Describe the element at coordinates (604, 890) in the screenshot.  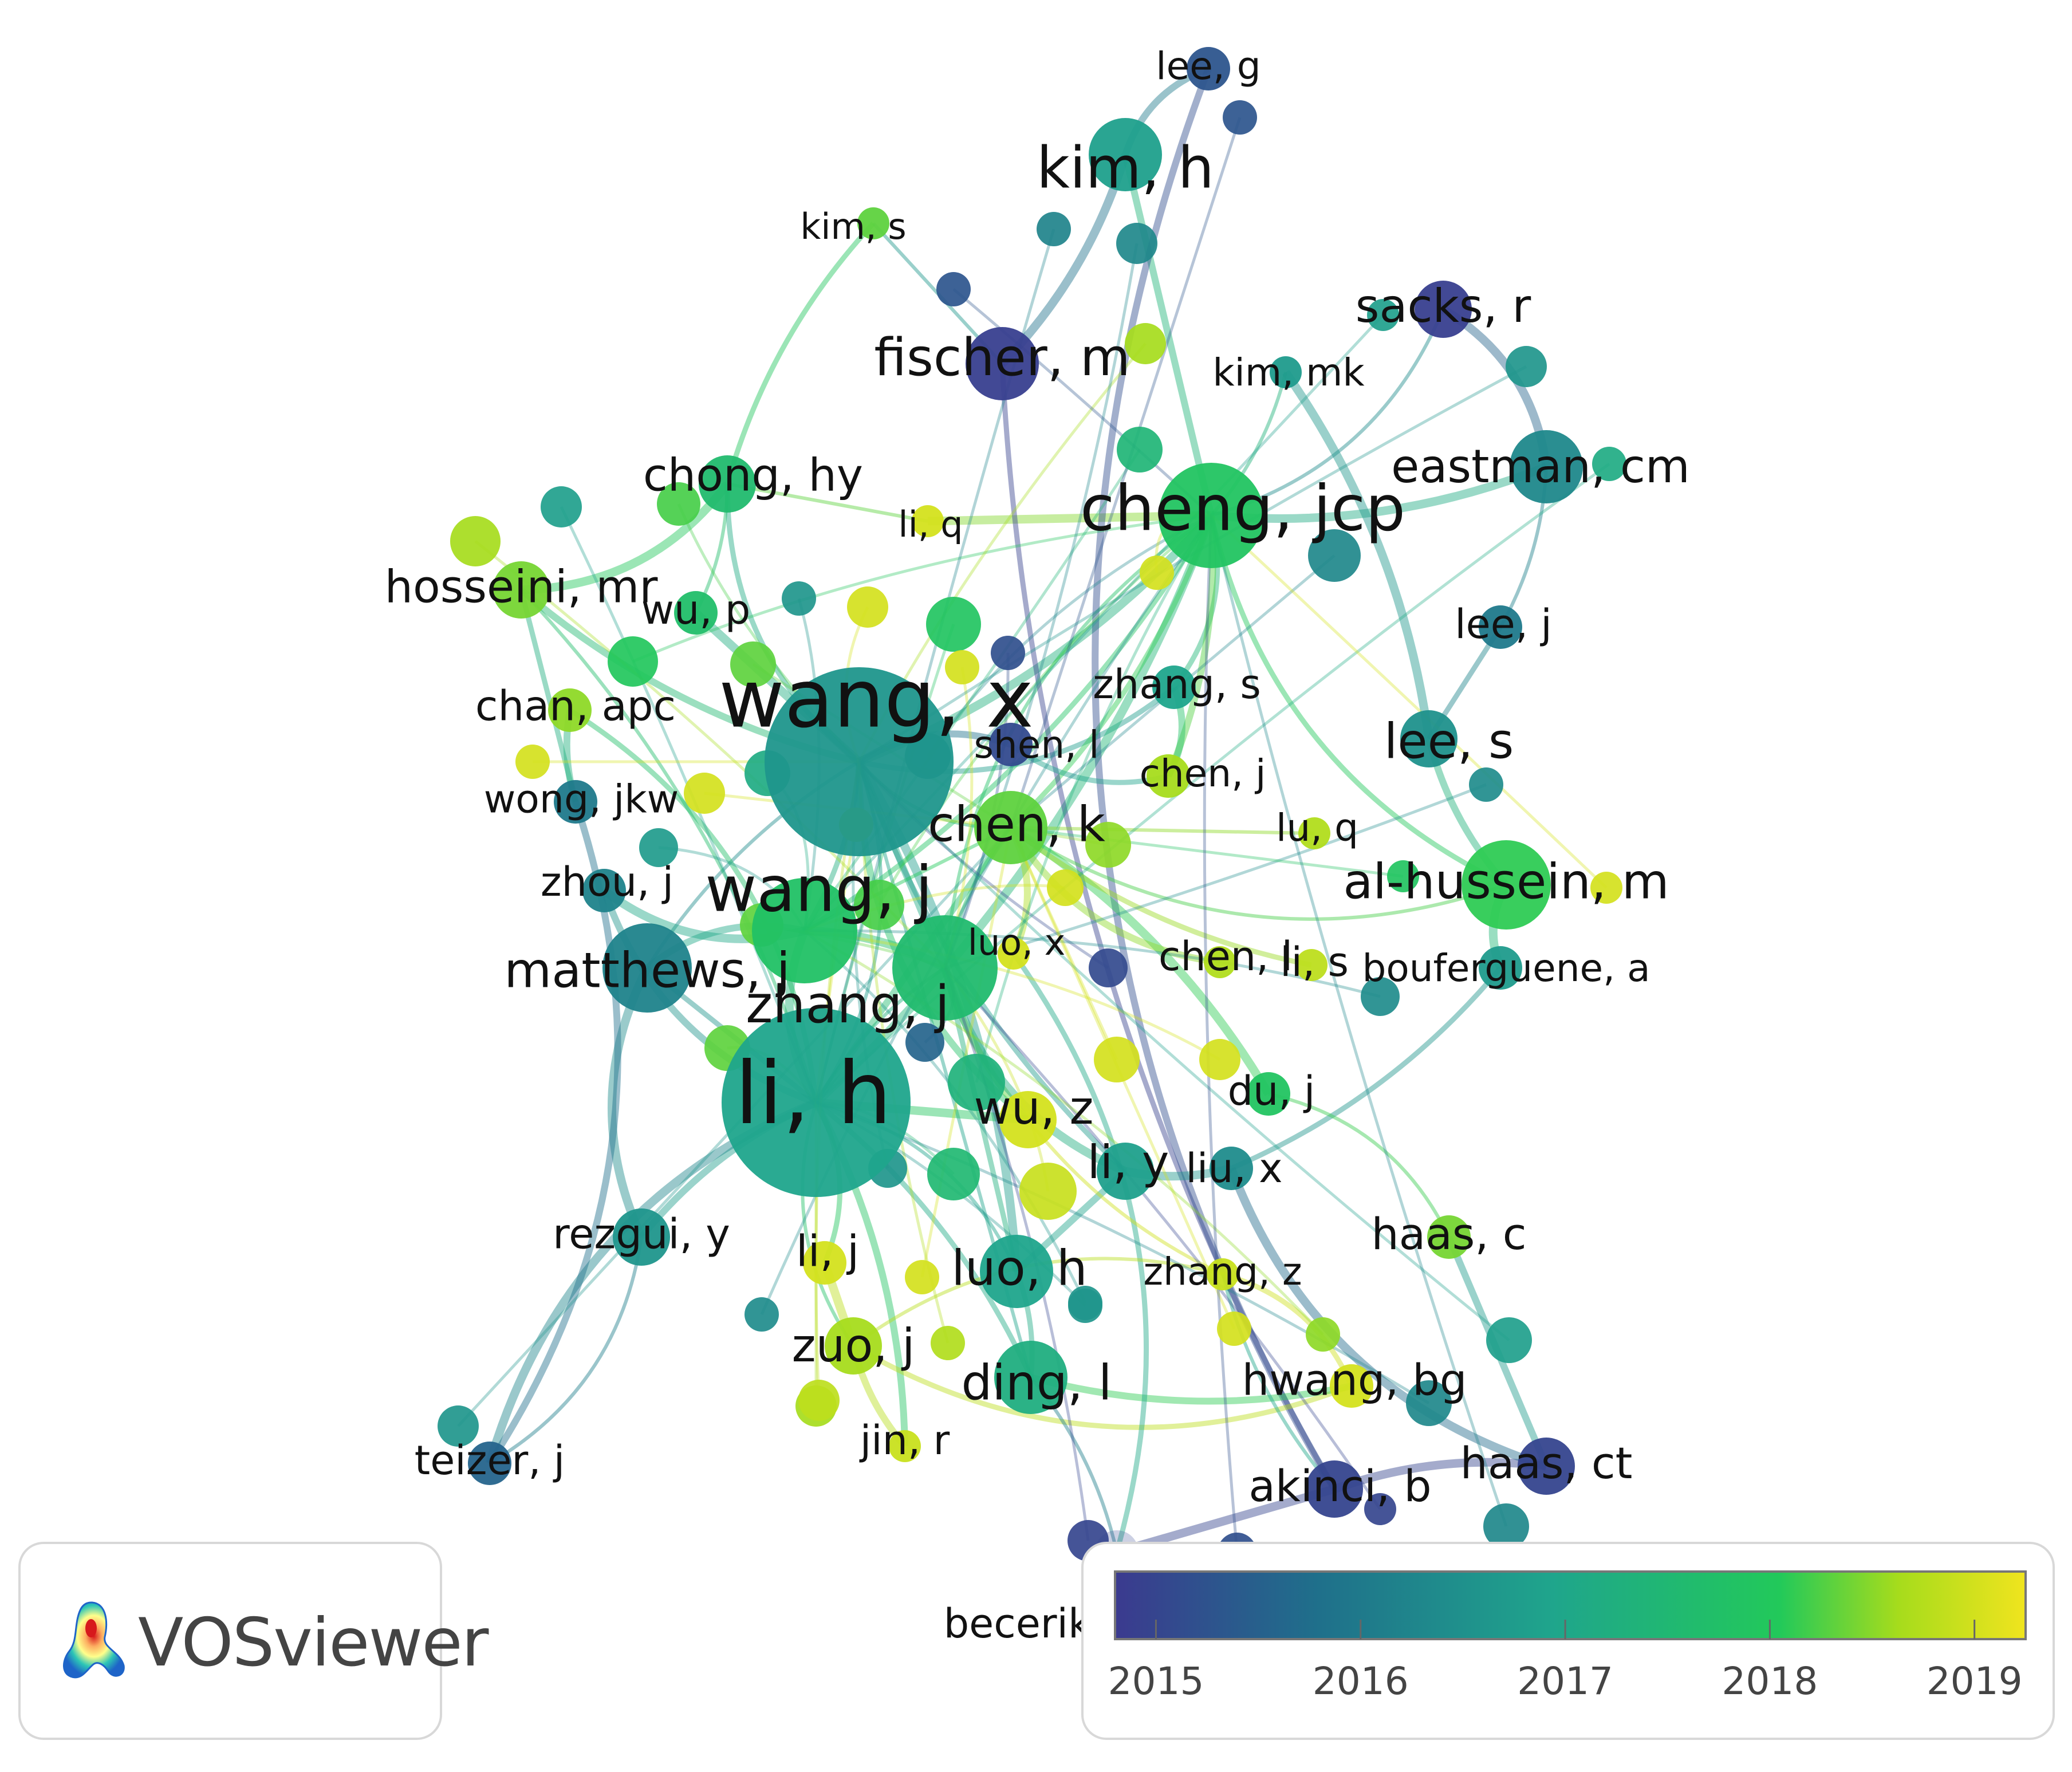
I see `node-zhou-j` at that location.